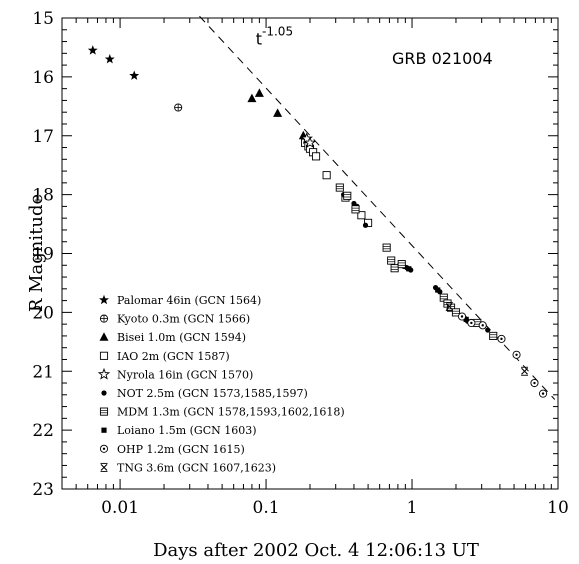 This screenshot has width=579, height=564. I want to click on legend-label: Bisei 1.0m (GCN 1594), so click(181, 337).